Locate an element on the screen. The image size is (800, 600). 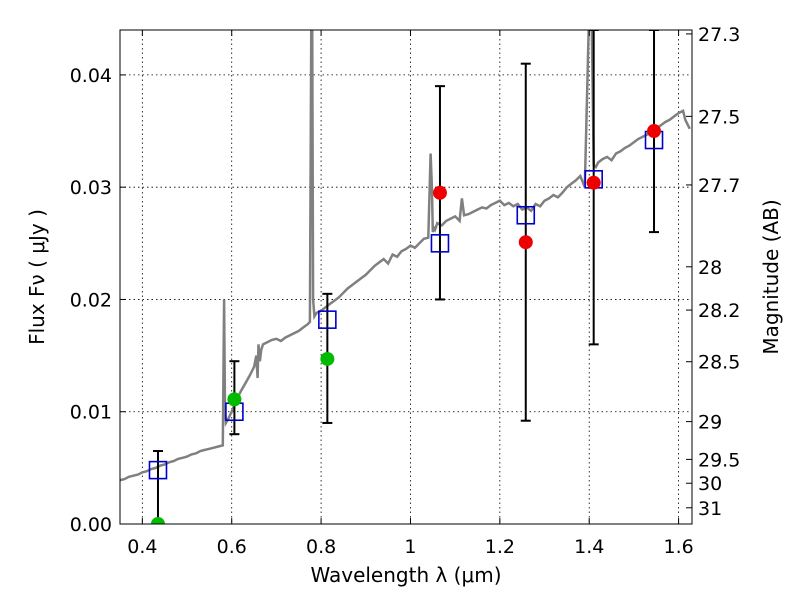
magnitude-tick-label: 31 is located at coordinates (710, 509).